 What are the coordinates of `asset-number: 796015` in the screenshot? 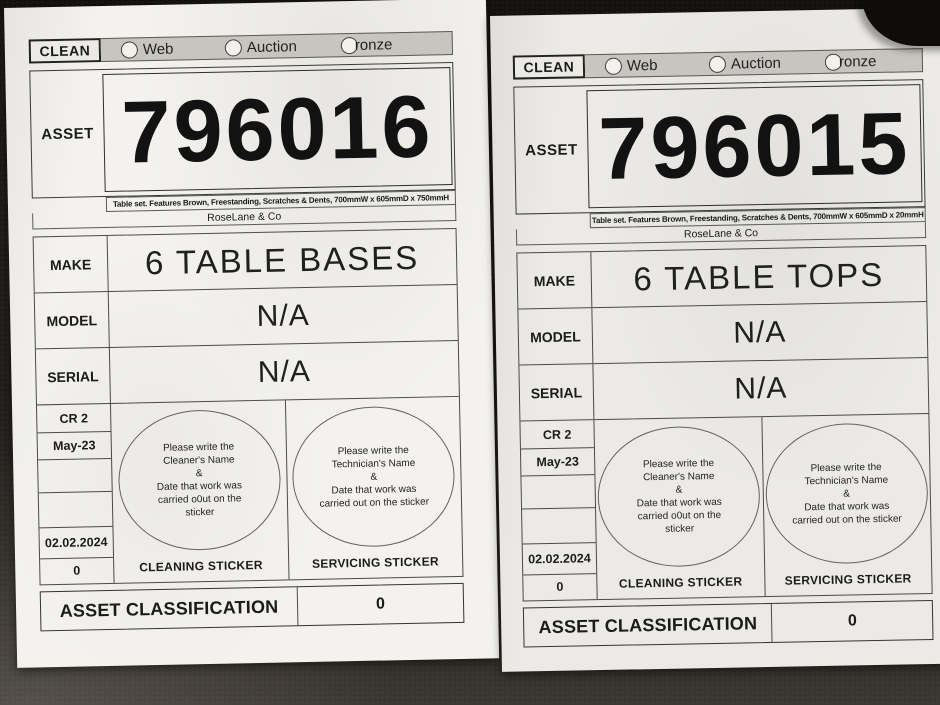 It's located at (754, 146).